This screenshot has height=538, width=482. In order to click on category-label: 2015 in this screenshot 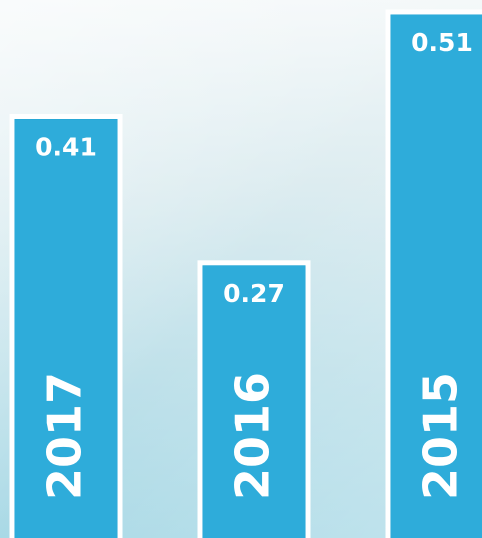, I will do `click(441, 436)`.